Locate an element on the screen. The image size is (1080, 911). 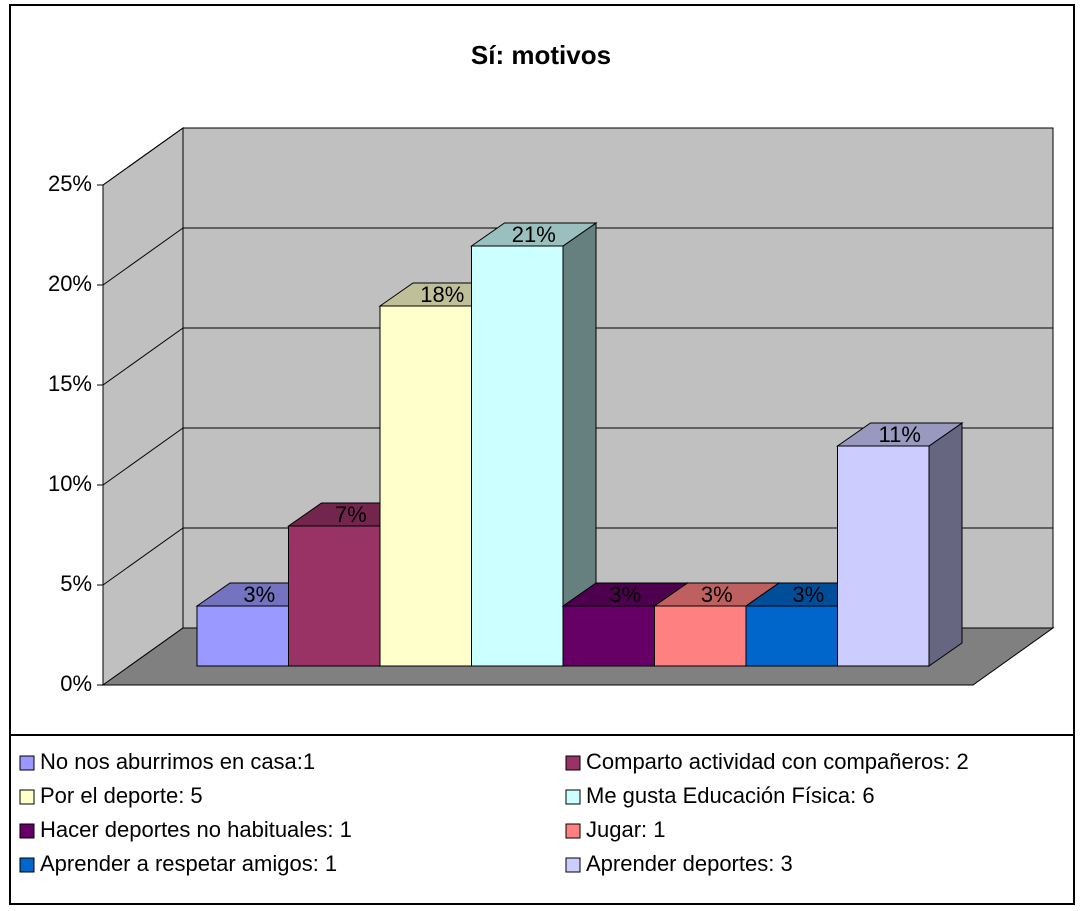
legend-label: Aprender deportes: 3 is located at coordinates (689, 863).